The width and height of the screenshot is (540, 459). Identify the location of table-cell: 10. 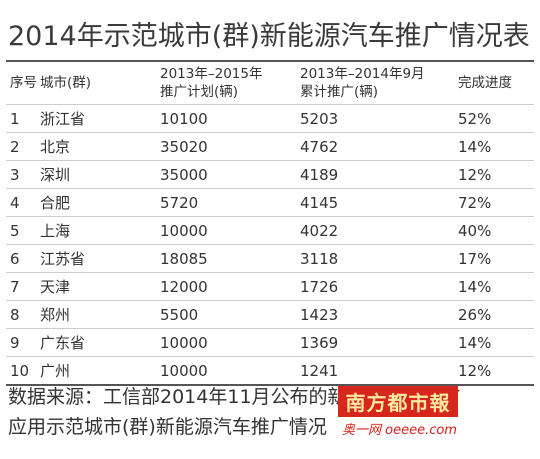
(20, 370).